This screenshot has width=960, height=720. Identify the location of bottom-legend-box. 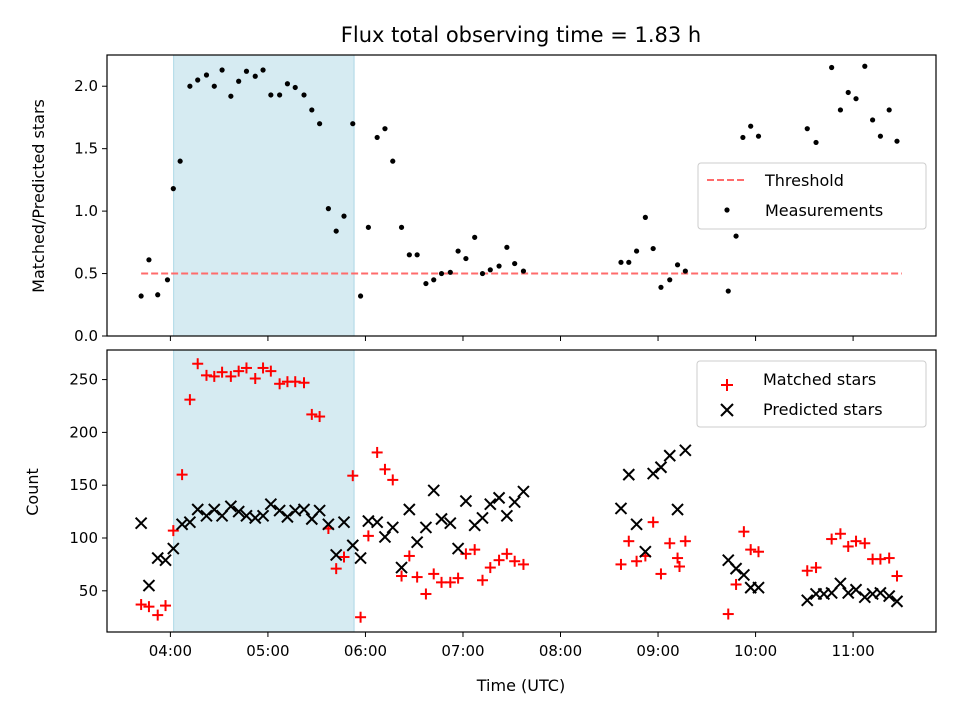
(811, 394).